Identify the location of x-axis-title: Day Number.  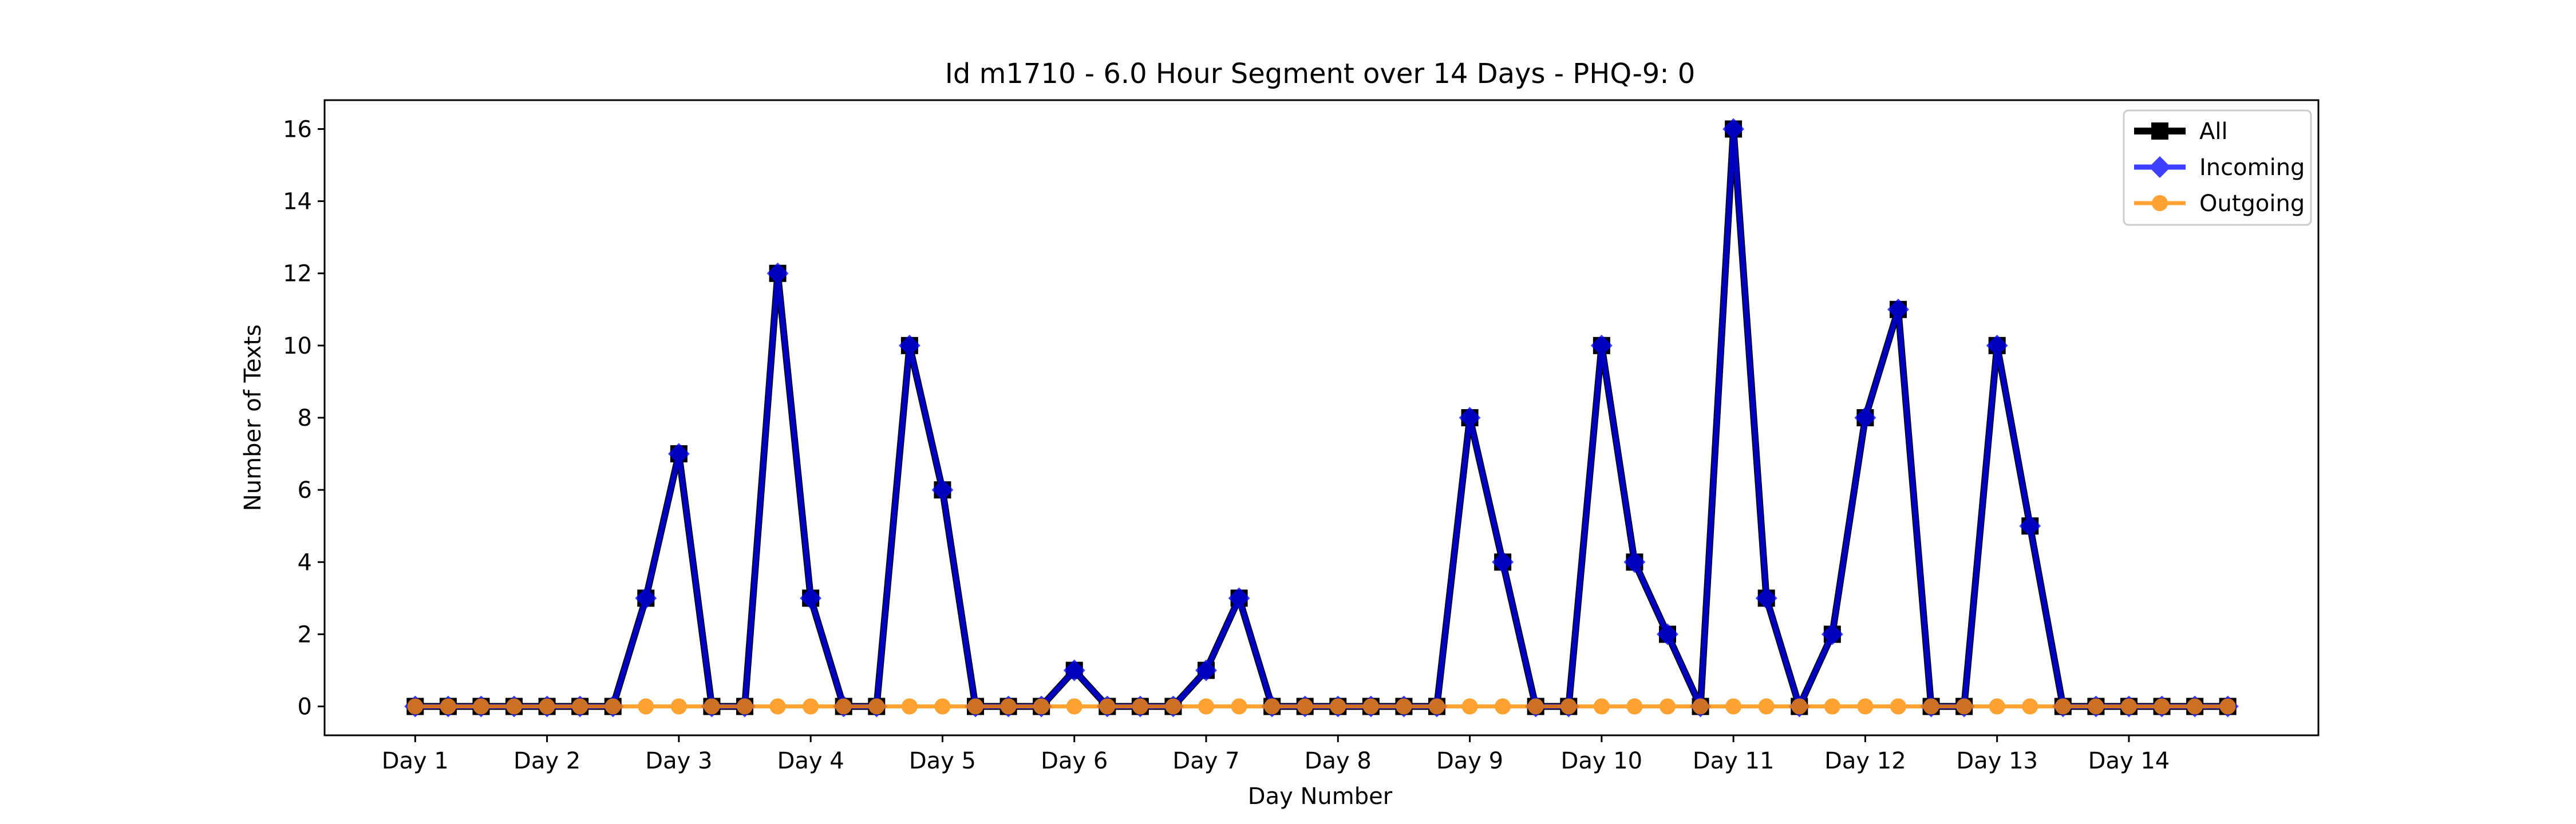
(1320, 796).